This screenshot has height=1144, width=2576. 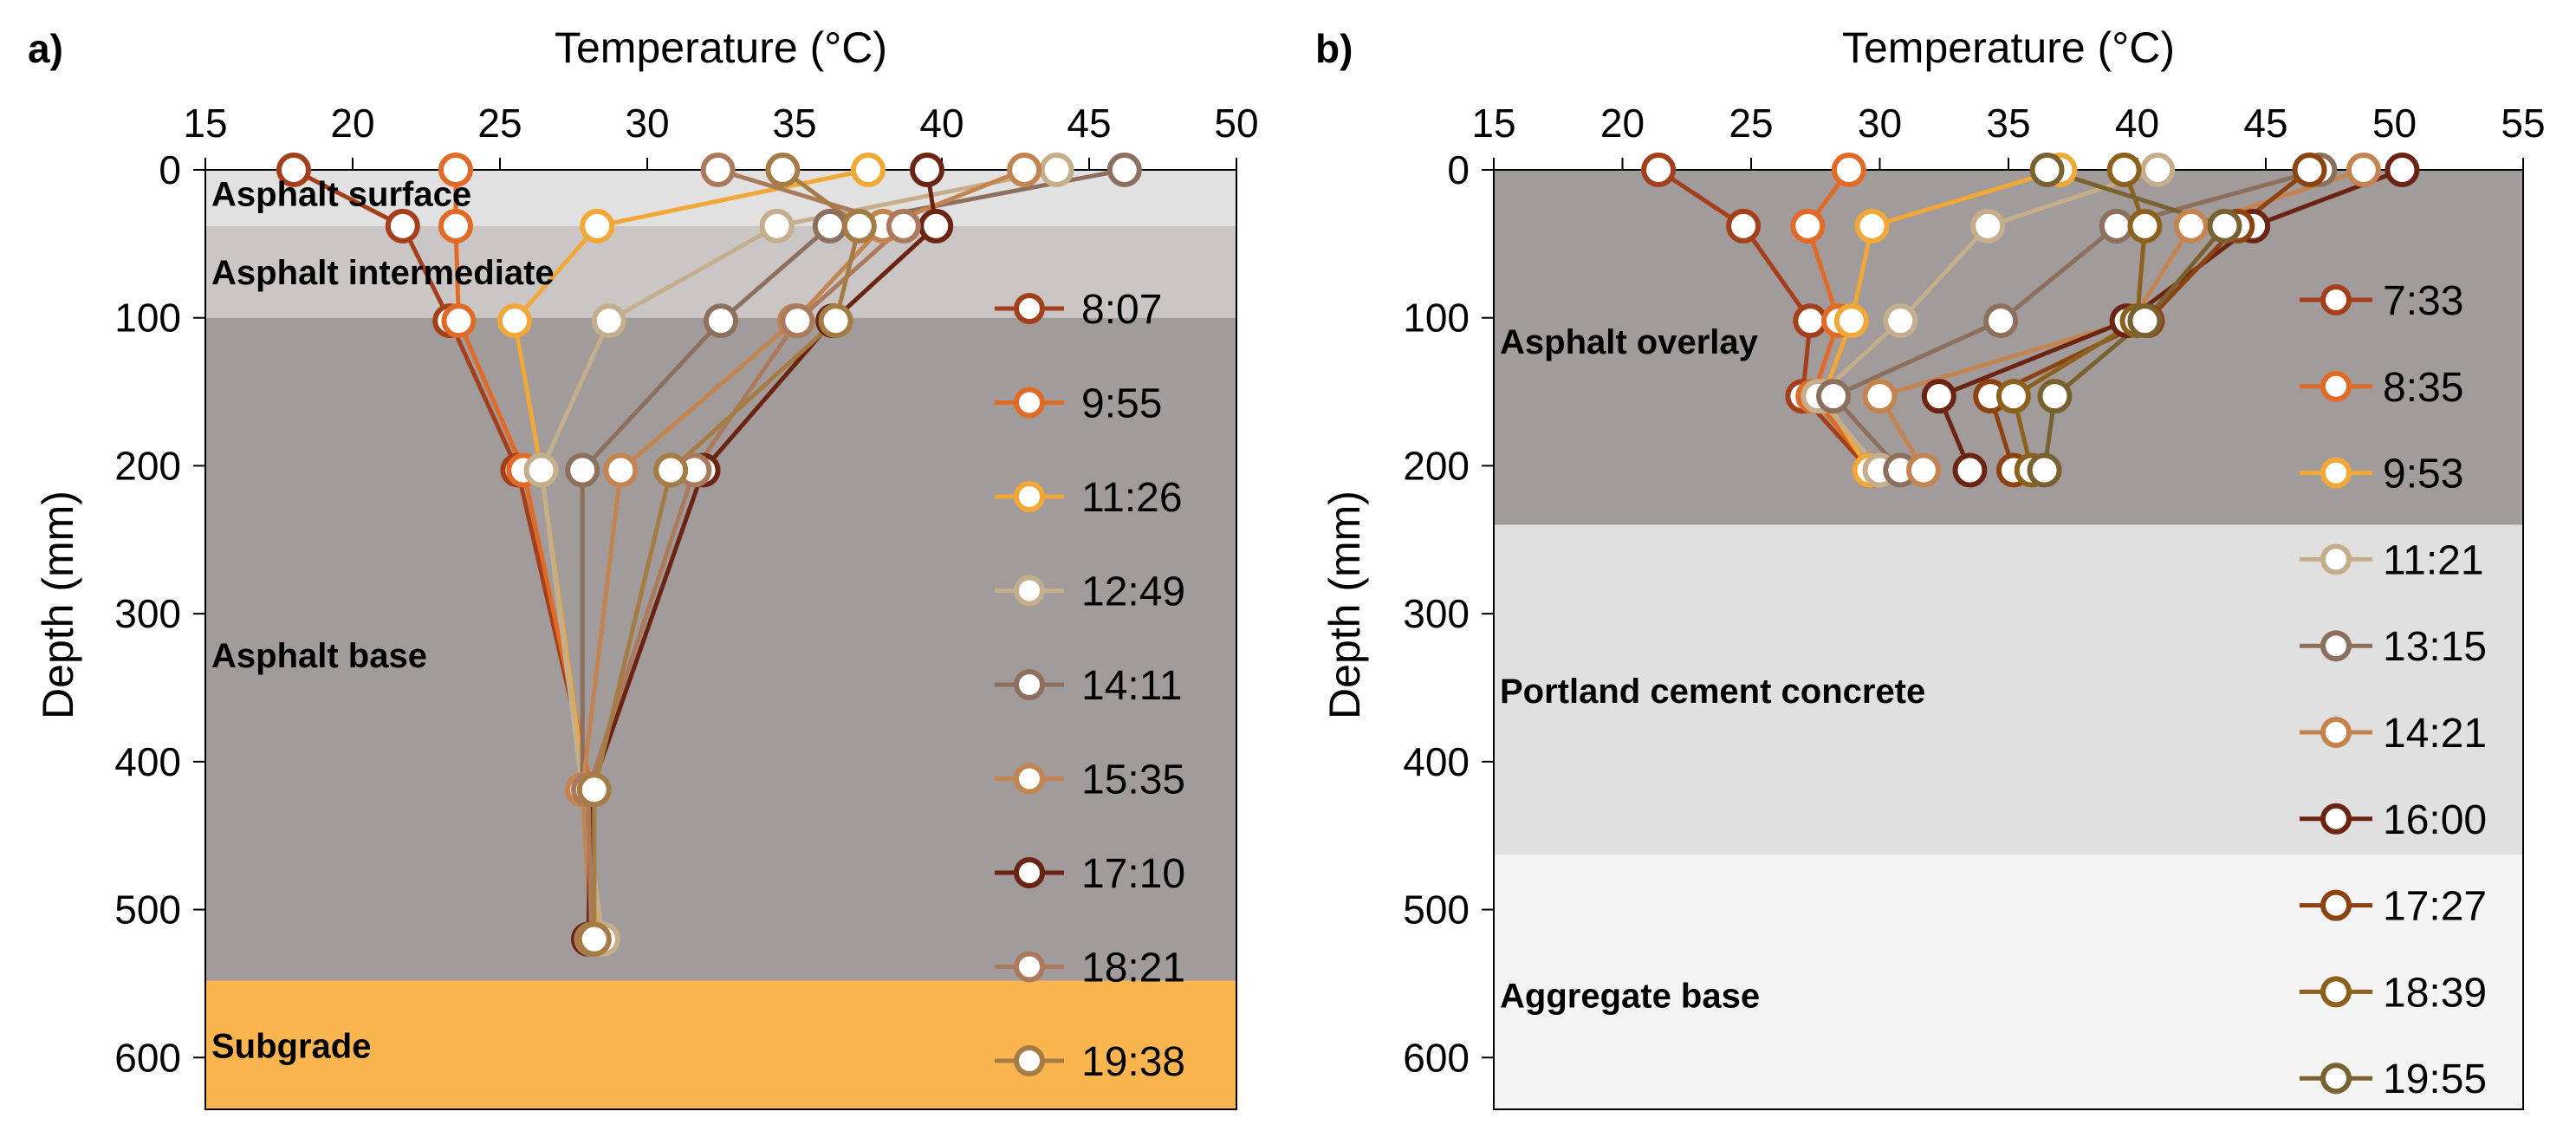 What do you see at coordinates (1121, 404) in the screenshot?
I see `legend-label: 9:55` at bounding box center [1121, 404].